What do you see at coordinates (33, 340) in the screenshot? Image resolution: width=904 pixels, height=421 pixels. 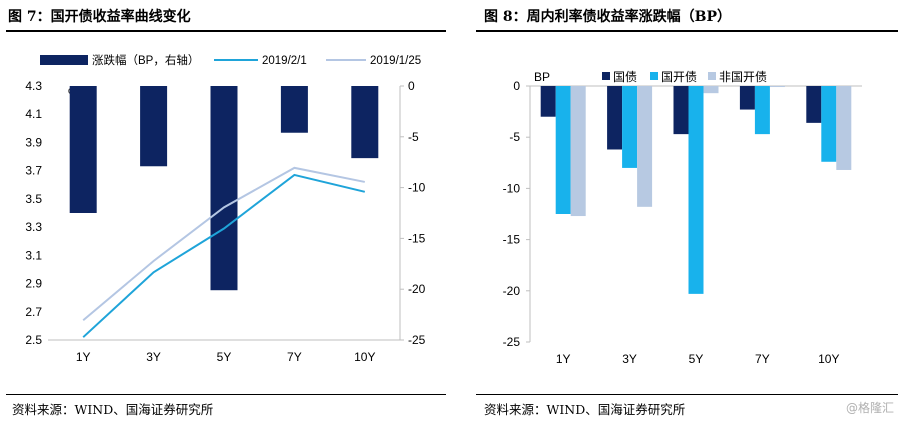 I see `left-y-tick-label: 2.5` at bounding box center [33, 340].